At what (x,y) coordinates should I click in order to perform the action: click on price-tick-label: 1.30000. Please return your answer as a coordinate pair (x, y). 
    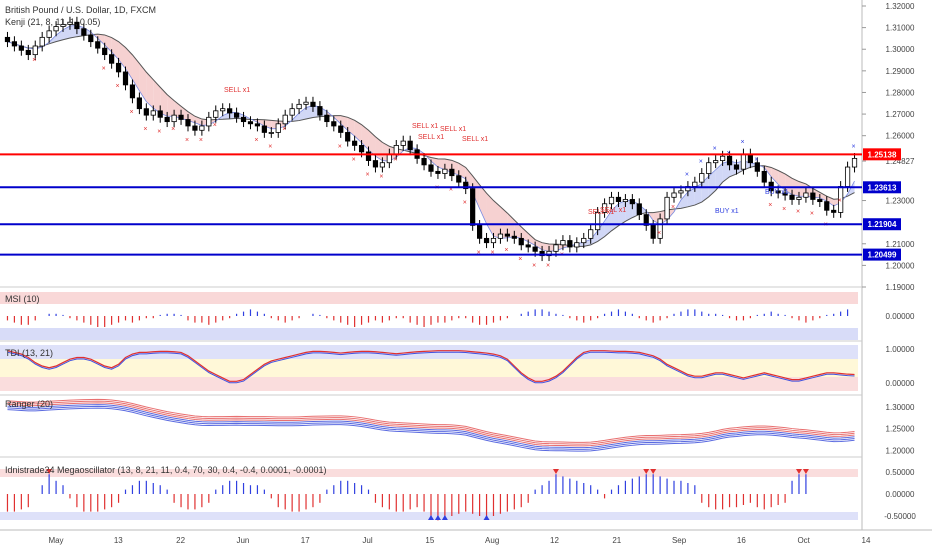
    Looking at the image, I should click on (900, 49).